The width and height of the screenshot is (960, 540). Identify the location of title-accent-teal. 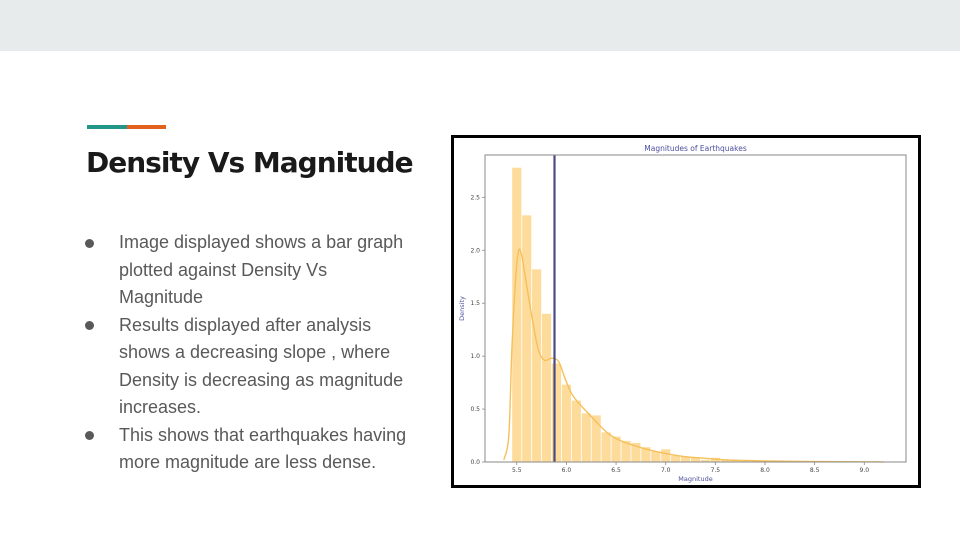
(107, 127).